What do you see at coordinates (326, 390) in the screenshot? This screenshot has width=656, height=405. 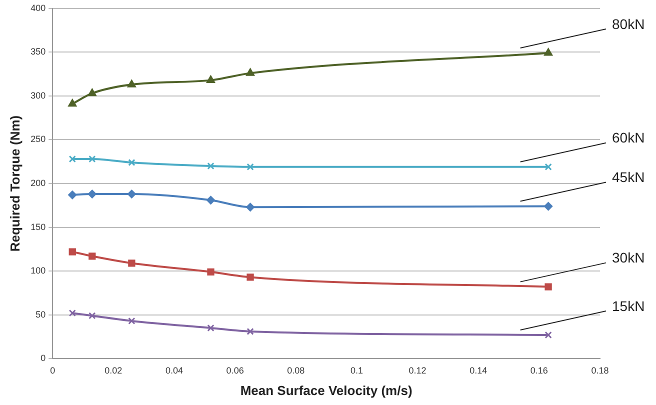 I see `x-axis-title: Mean Surface Velocity (m/s)` at bounding box center [326, 390].